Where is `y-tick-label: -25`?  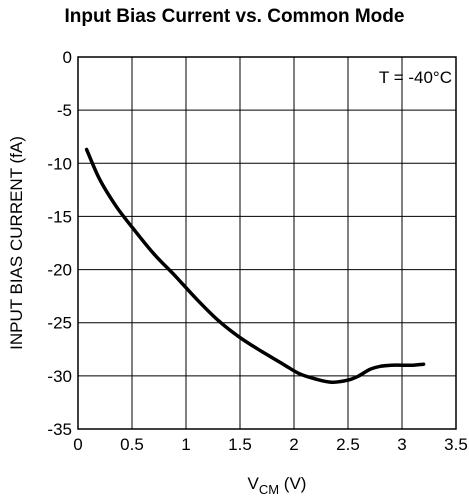 y-tick-label: -25 is located at coordinates (59, 323).